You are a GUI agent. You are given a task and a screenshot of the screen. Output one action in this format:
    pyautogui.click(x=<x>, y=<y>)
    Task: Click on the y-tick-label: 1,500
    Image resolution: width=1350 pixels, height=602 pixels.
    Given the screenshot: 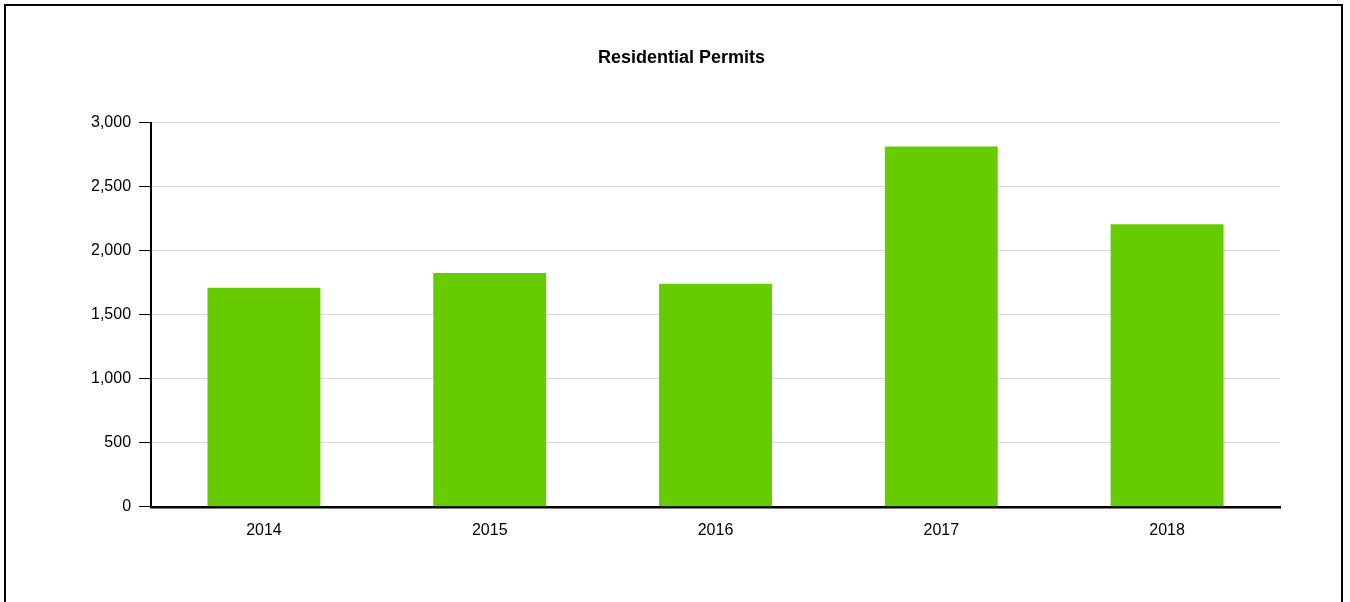 What is the action you would take?
    pyautogui.click(x=111, y=314)
    